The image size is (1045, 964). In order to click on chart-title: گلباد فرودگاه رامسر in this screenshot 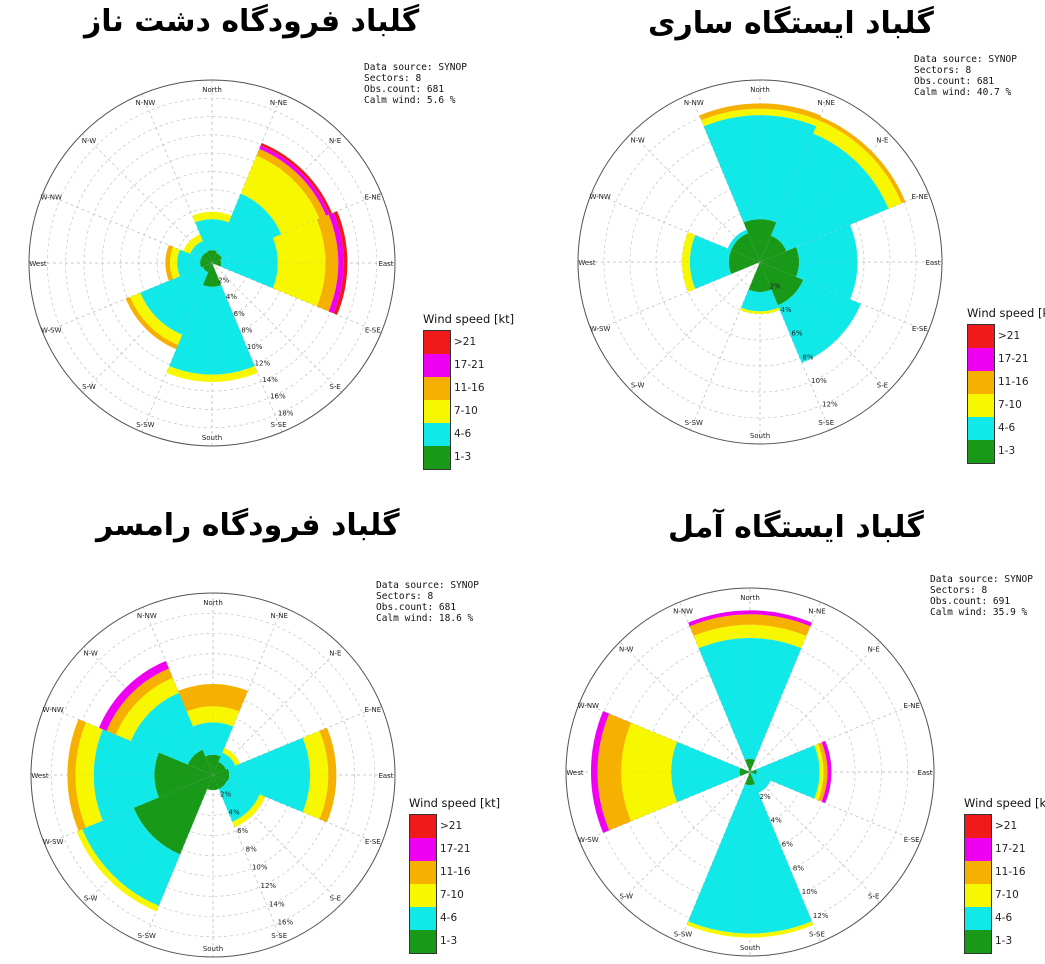, I will do `click(248, 525)`.